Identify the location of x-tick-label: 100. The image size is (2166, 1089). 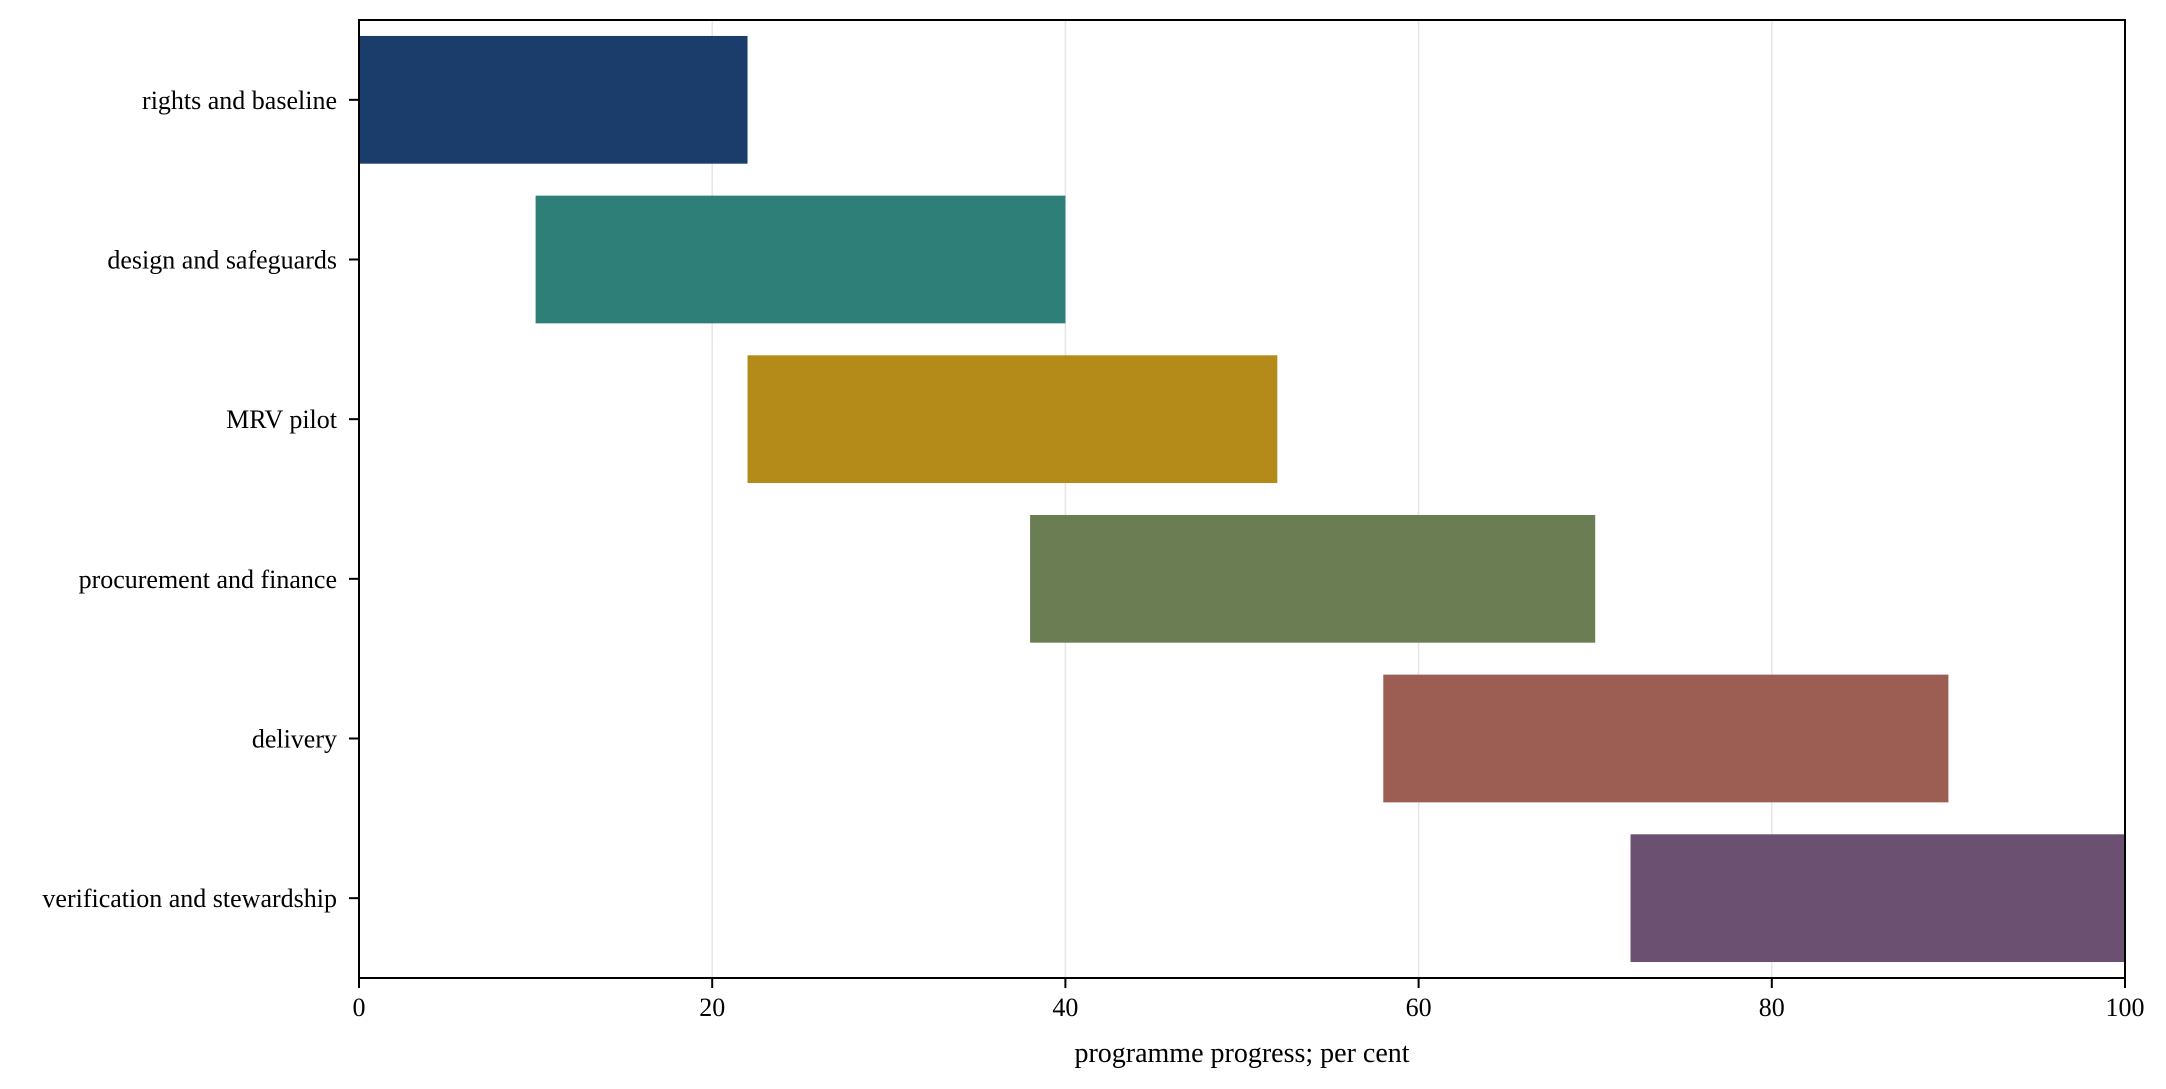
(2125, 1007).